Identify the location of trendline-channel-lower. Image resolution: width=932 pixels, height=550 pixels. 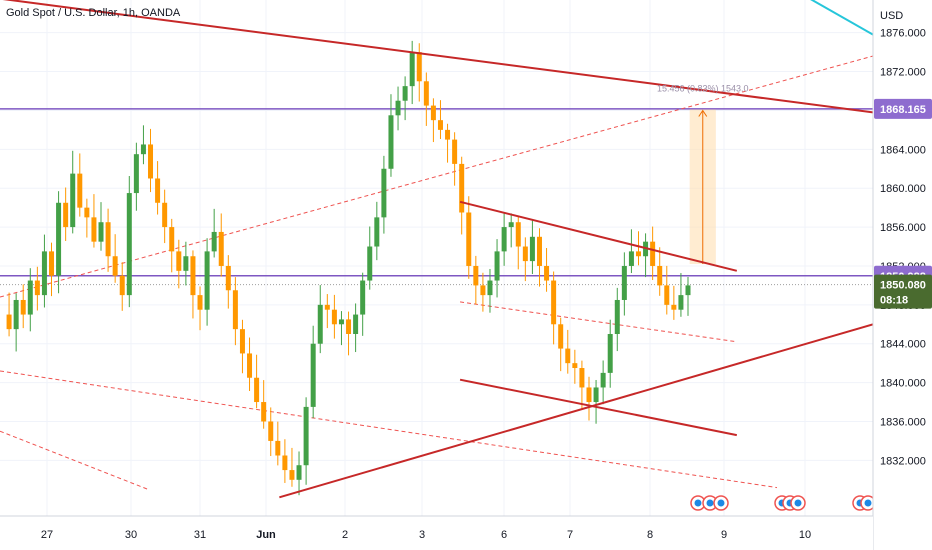
(598, 407).